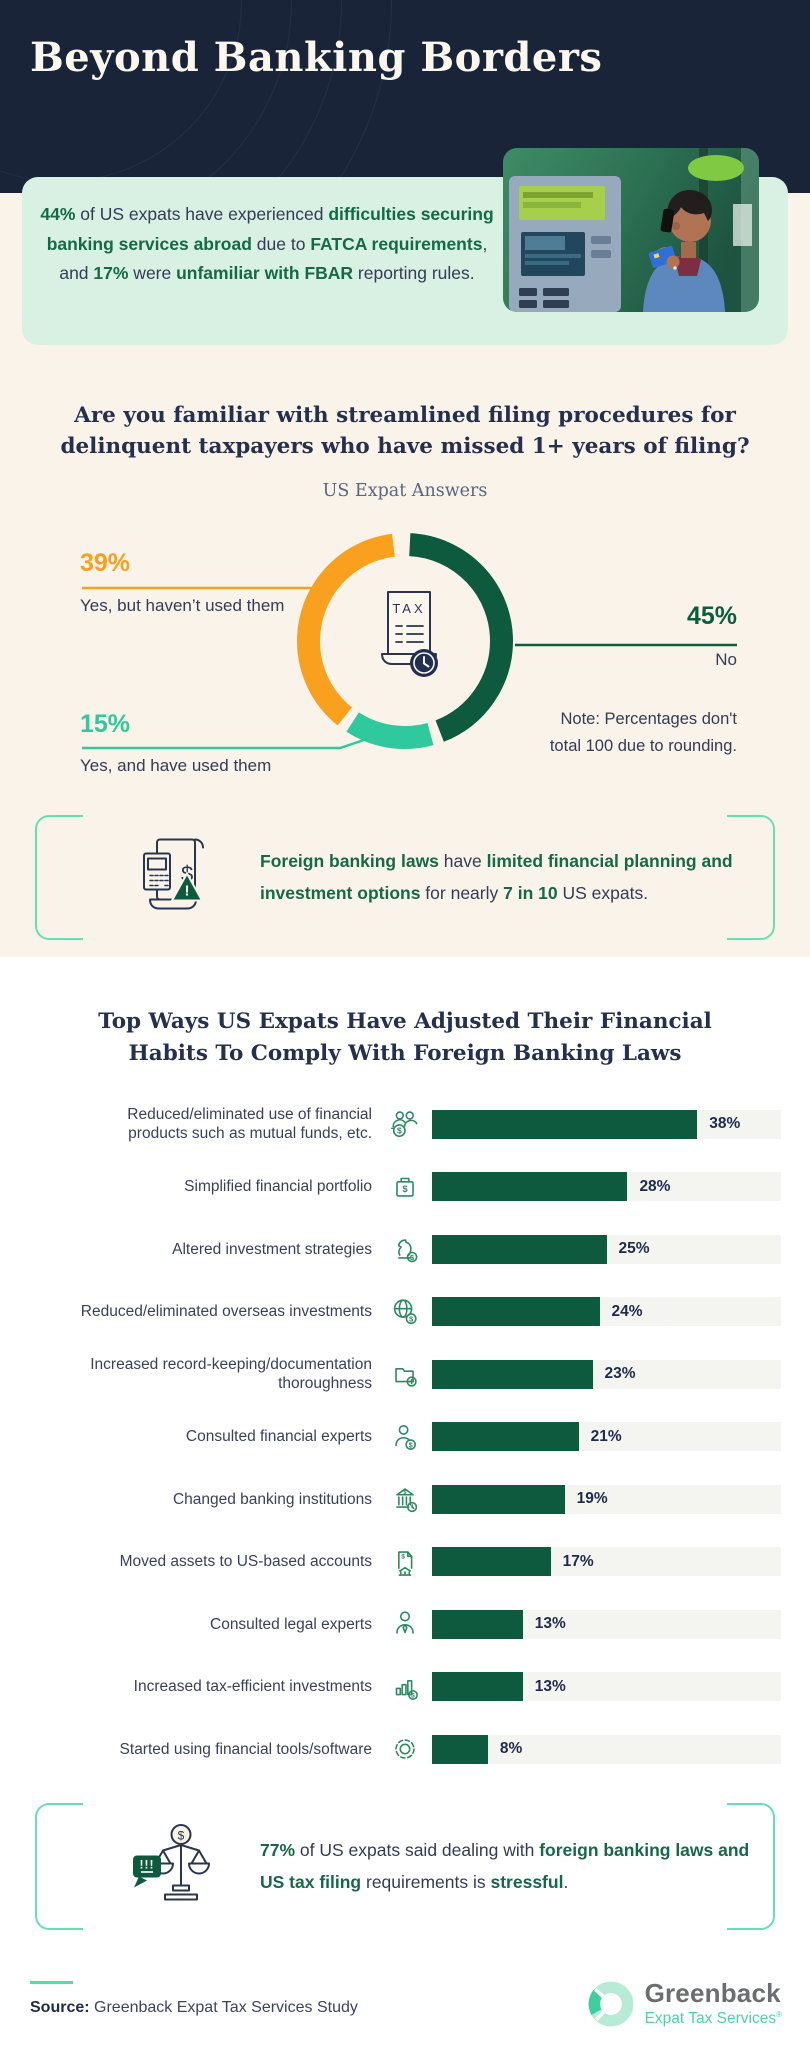 The width and height of the screenshot is (810, 2048). I want to click on bar-category-label-line: Altered investment strategies, so click(272, 1249).